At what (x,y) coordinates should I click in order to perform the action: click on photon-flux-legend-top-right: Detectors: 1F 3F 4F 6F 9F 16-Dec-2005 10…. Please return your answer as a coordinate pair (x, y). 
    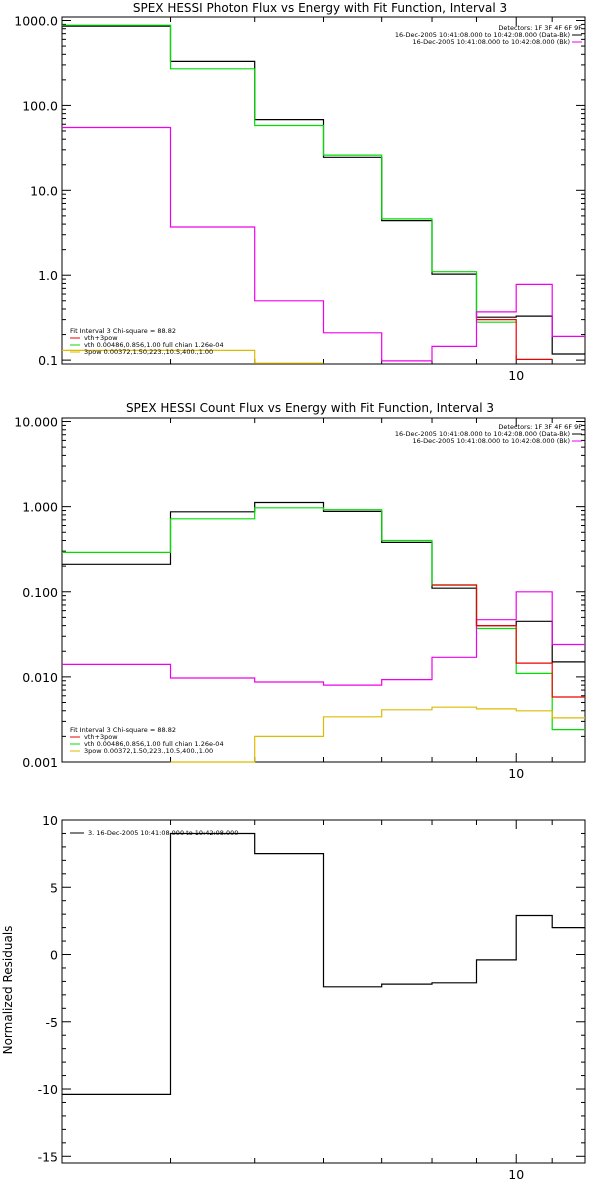
    Looking at the image, I should click on (488, 35).